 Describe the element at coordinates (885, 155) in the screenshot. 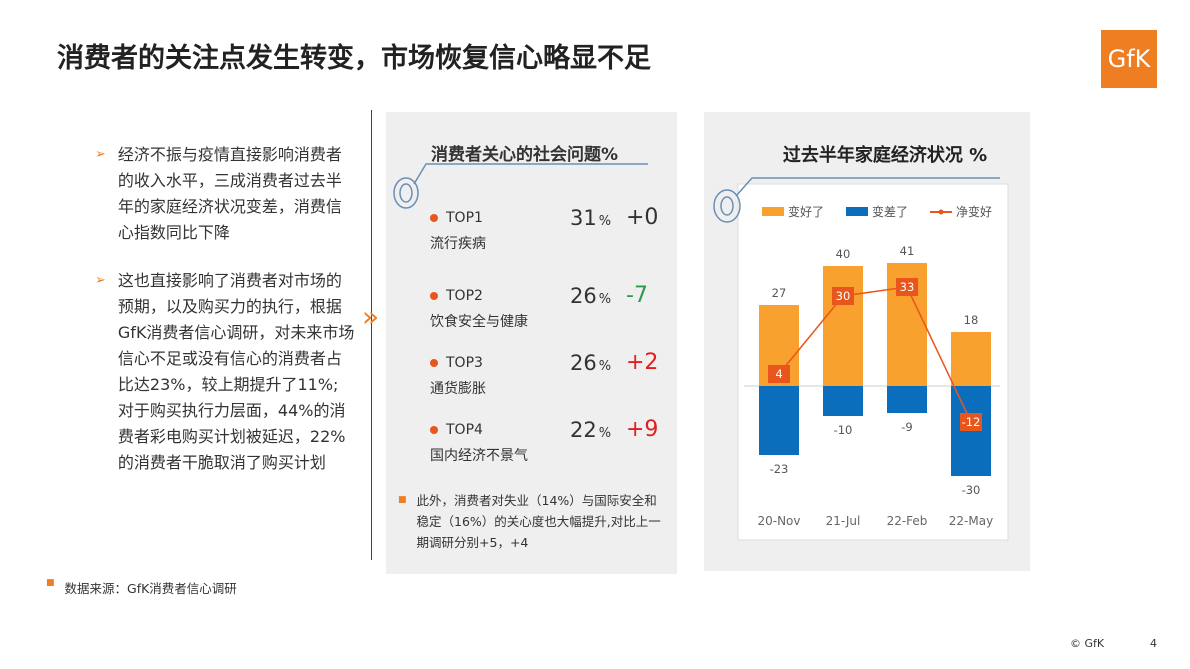

I see `chart-title: 过去半年家庭经济状况 %` at that location.